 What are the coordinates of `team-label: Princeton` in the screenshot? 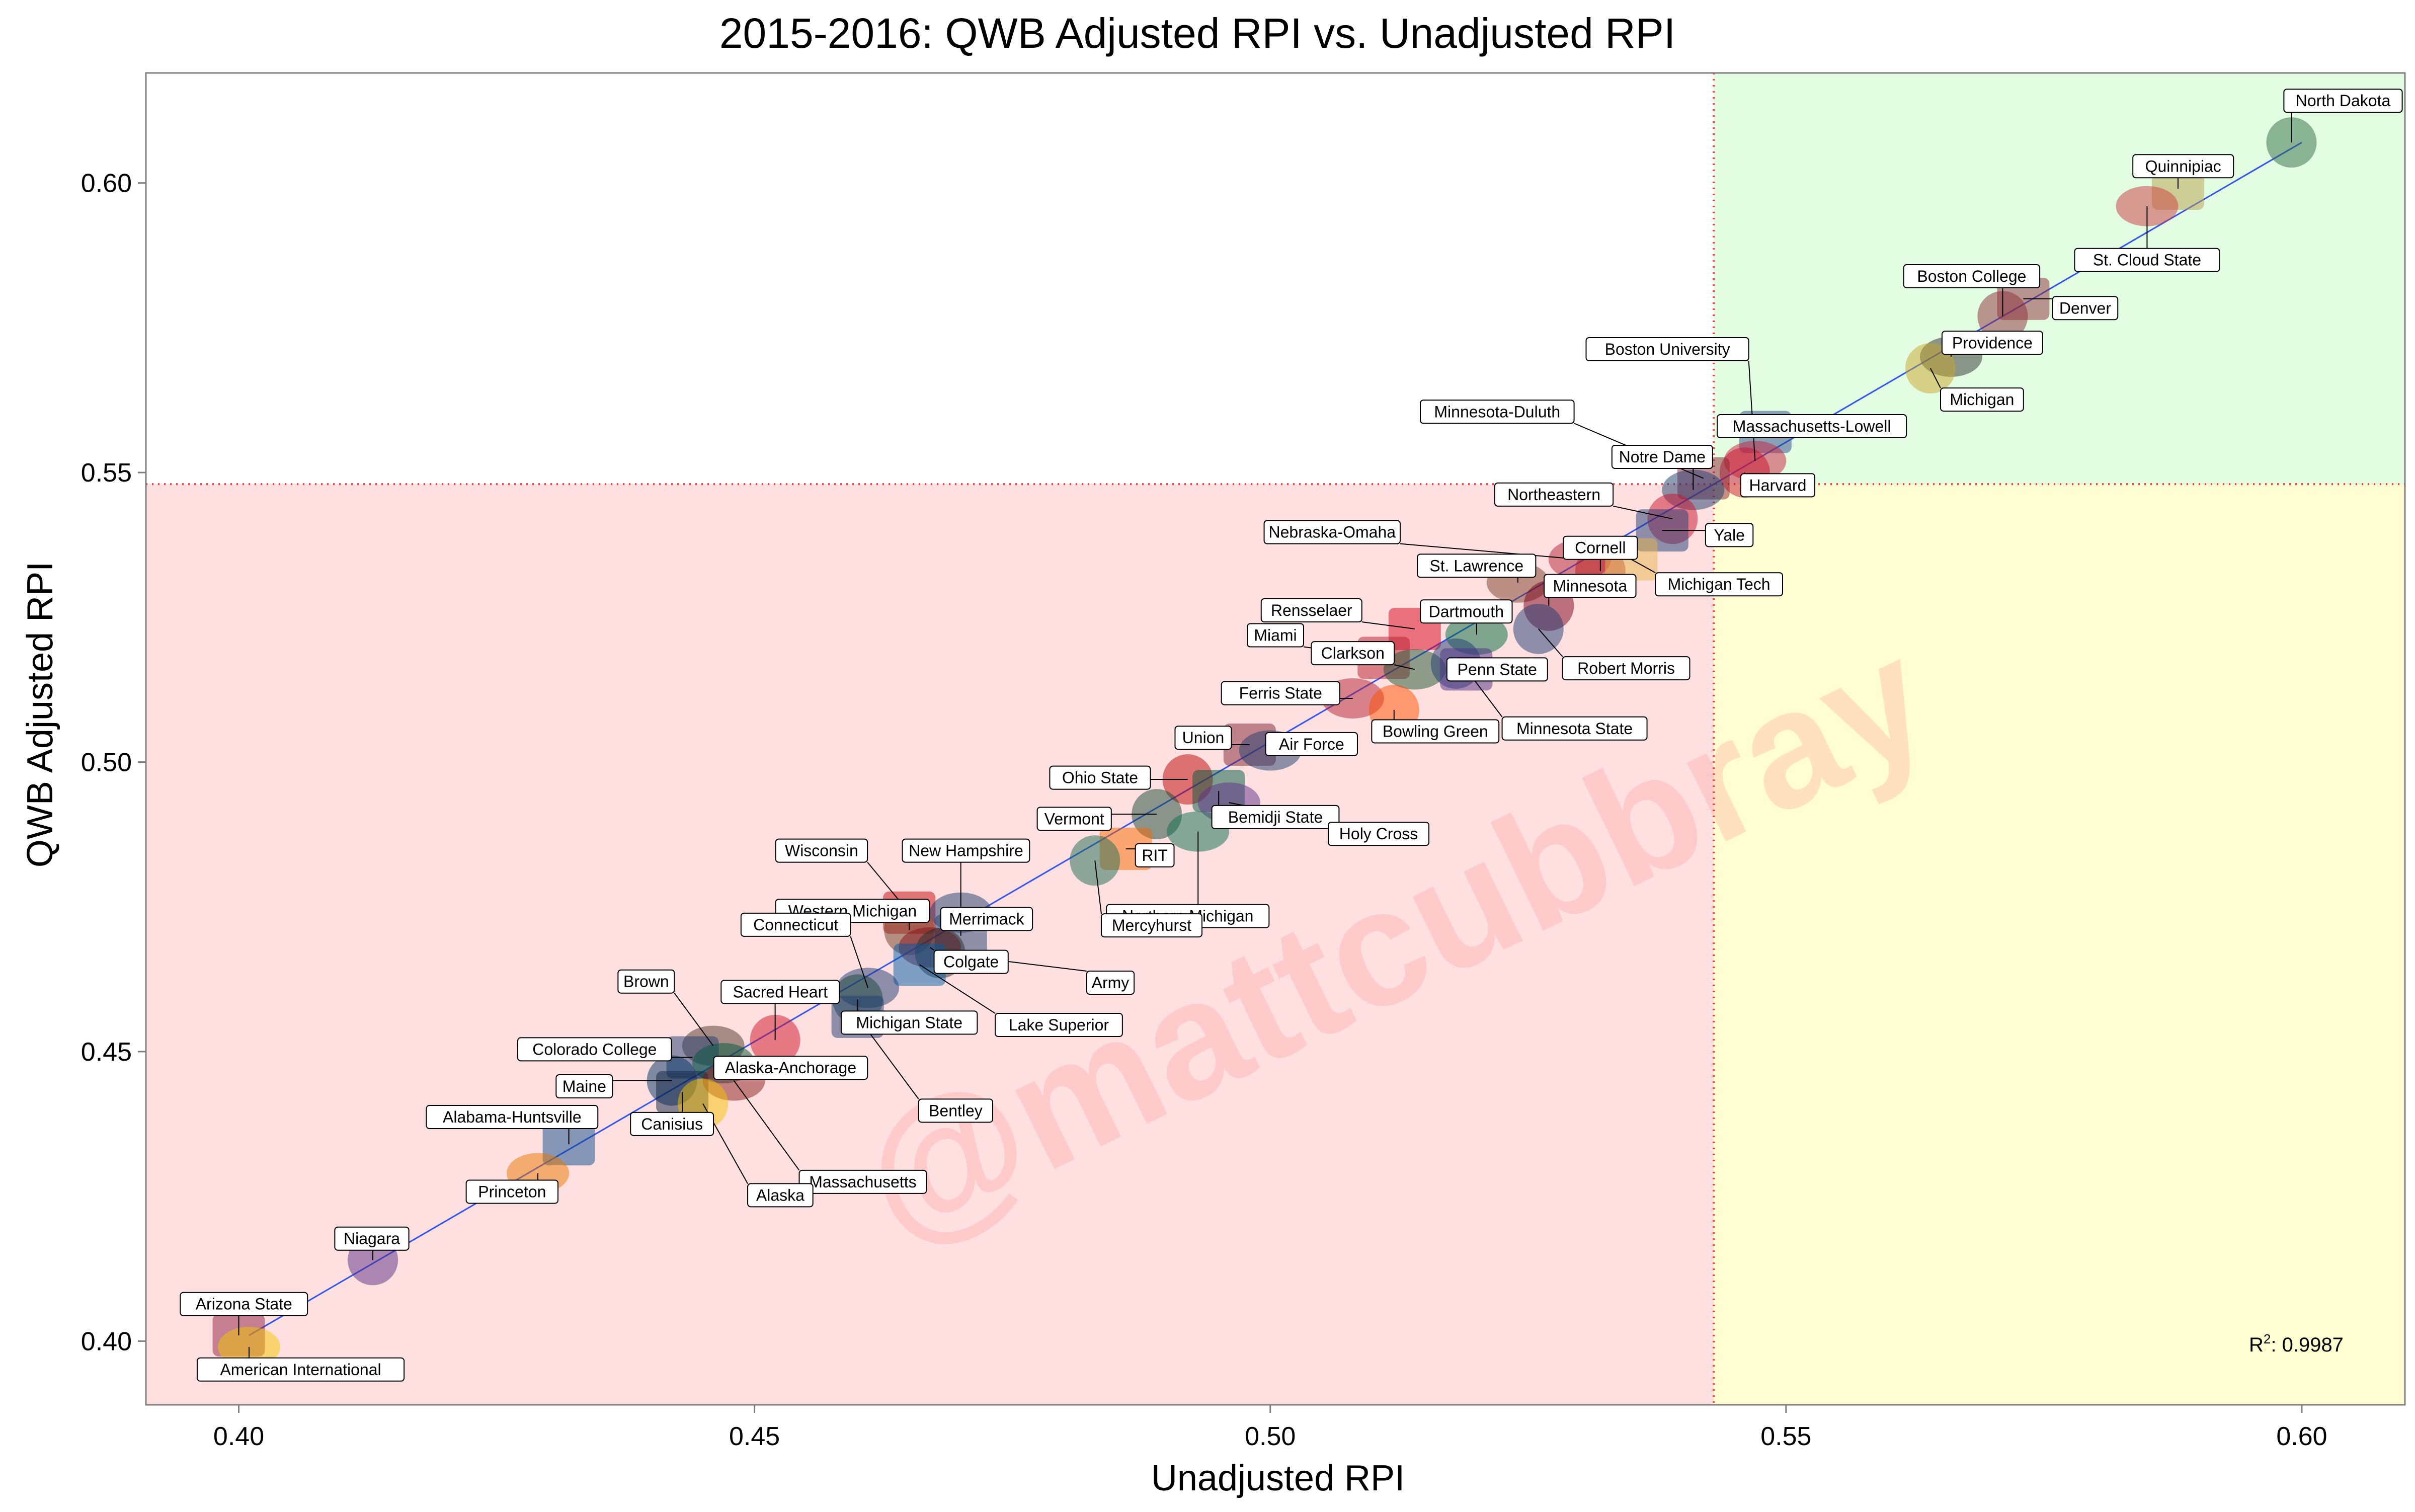 It's located at (512, 1192).